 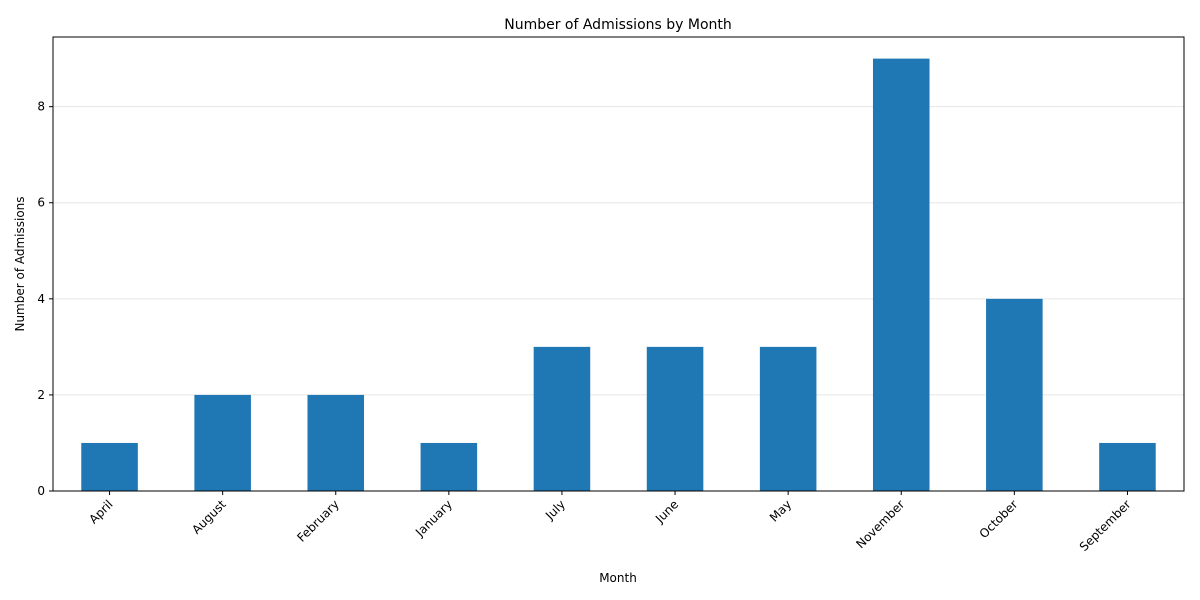 What do you see at coordinates (618, 578) in the screenshot?
I see `x-axis-label: Month` at bounding box center [618, 578].